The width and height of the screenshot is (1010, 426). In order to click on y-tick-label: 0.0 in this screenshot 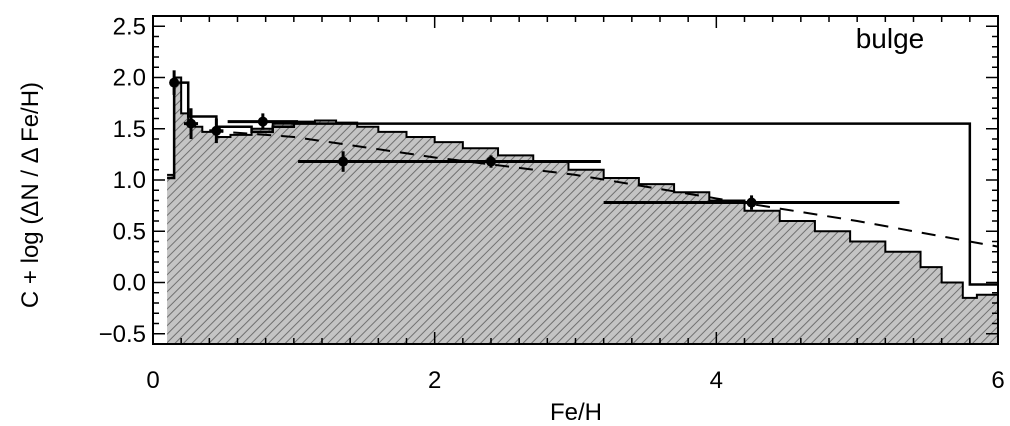, I will do `click(129, 283)`.